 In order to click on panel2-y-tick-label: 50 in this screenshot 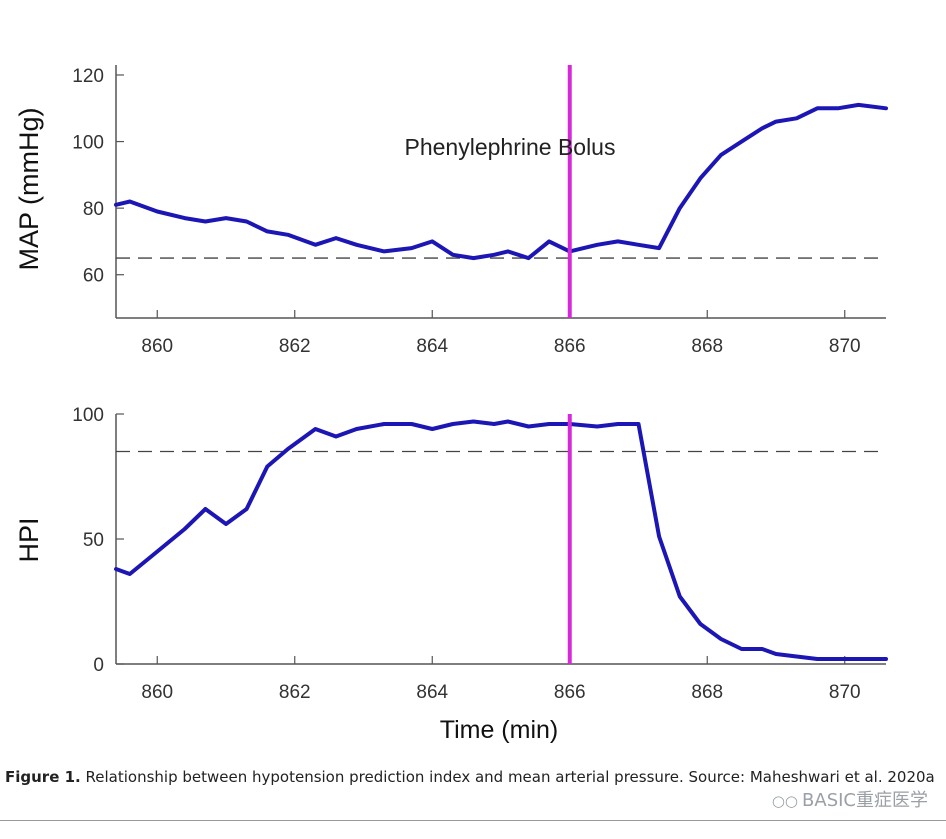, I will do `click(93, 540)`.